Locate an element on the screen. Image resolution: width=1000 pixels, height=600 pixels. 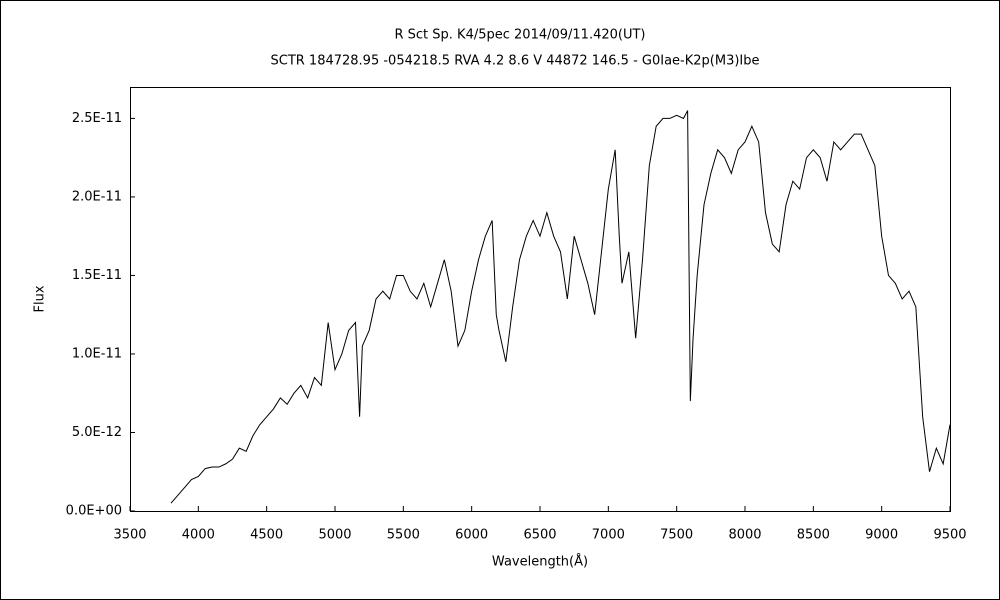
x-tick-label: 8000 is located at coordinates (744, 535).